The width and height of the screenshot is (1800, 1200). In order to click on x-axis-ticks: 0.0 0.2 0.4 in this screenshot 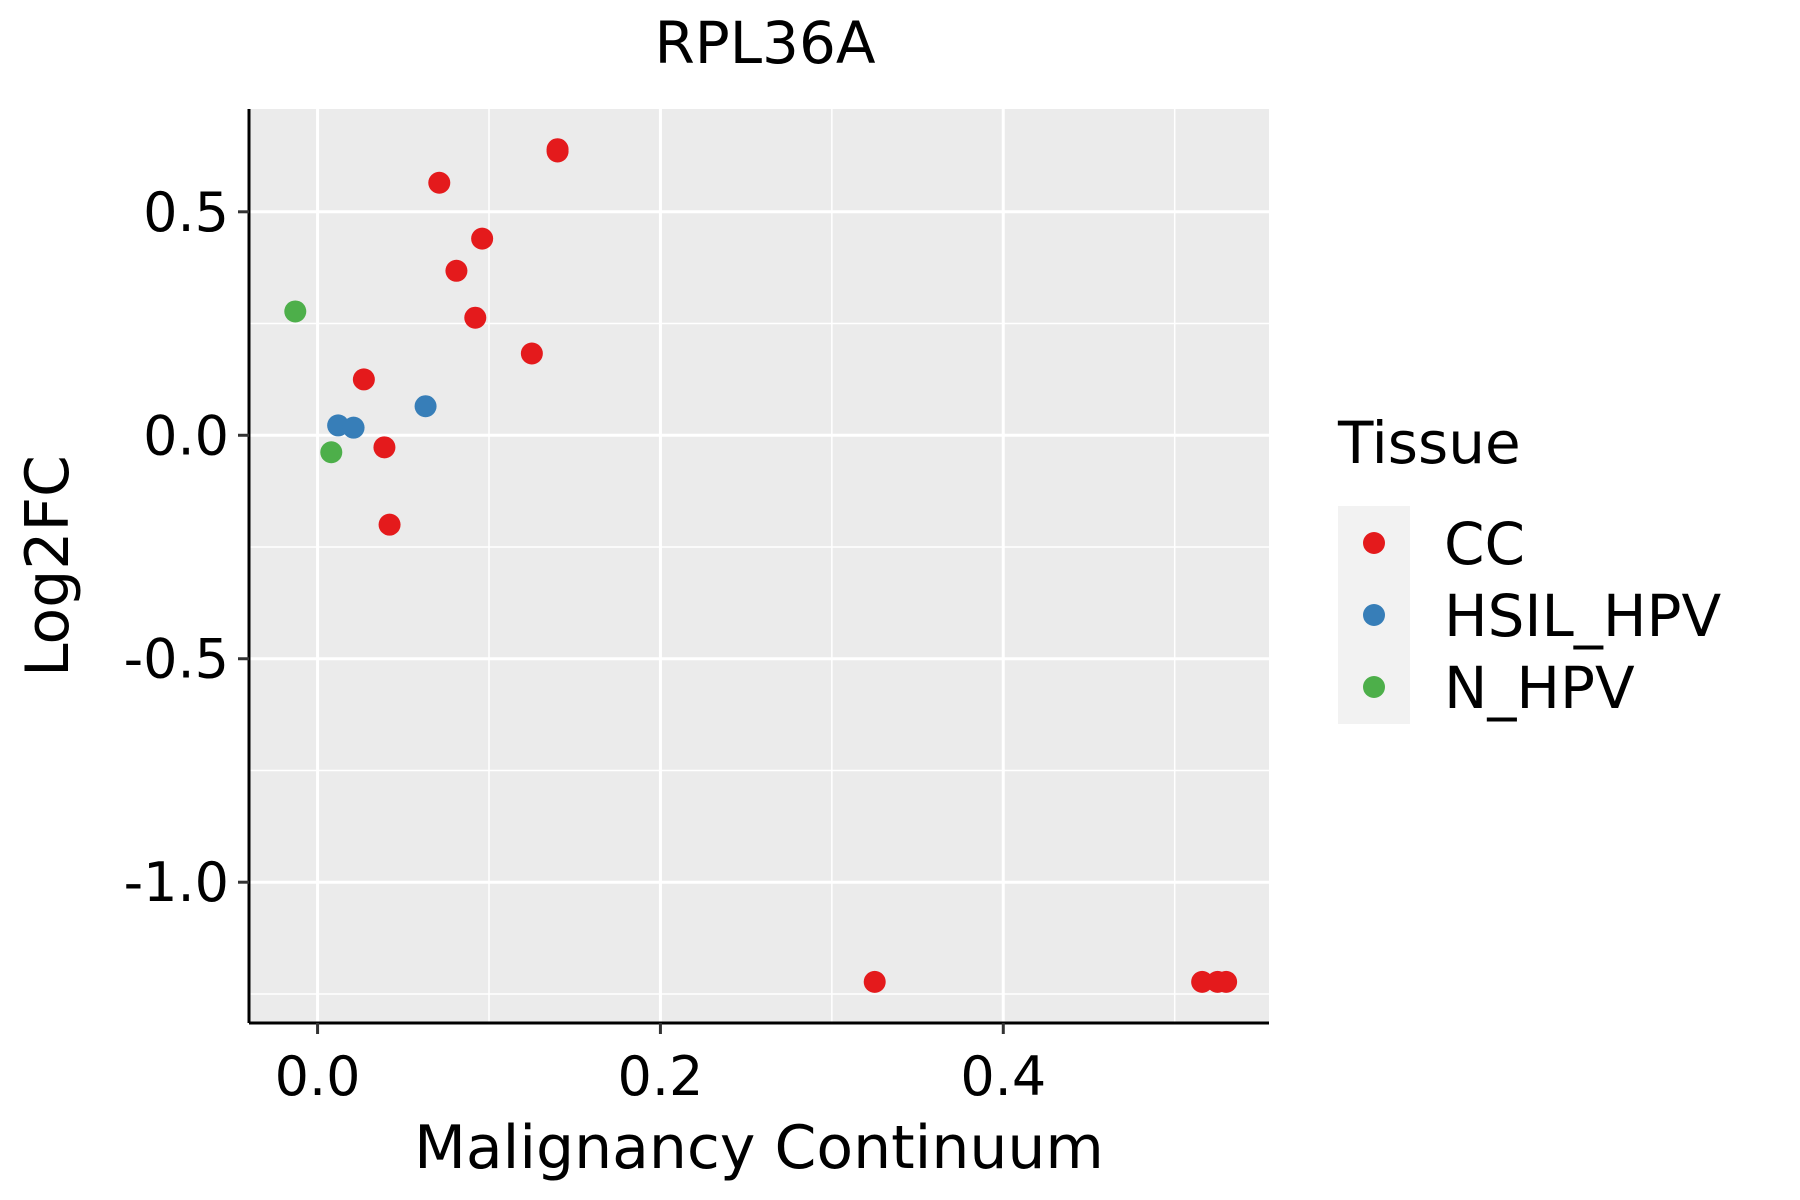, I will do `click(660, 1065)`.